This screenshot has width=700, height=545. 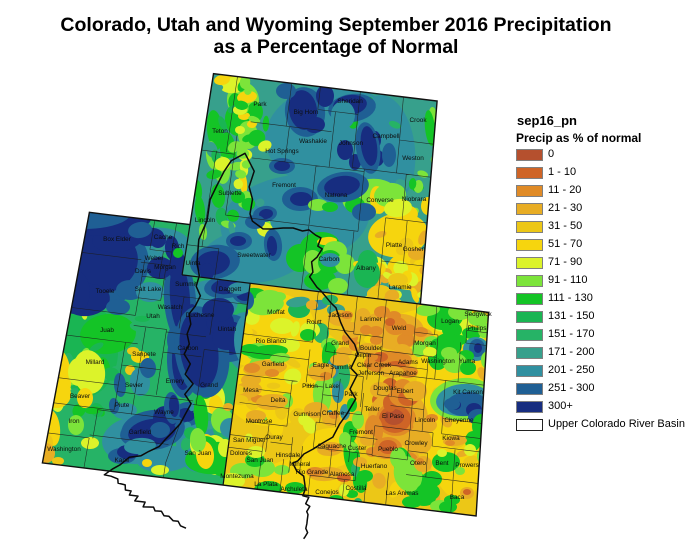 What do you see at coordinates (73, 421) in the screenshot?
I see `svg-text: Iron` at bounding box center [73, 421].